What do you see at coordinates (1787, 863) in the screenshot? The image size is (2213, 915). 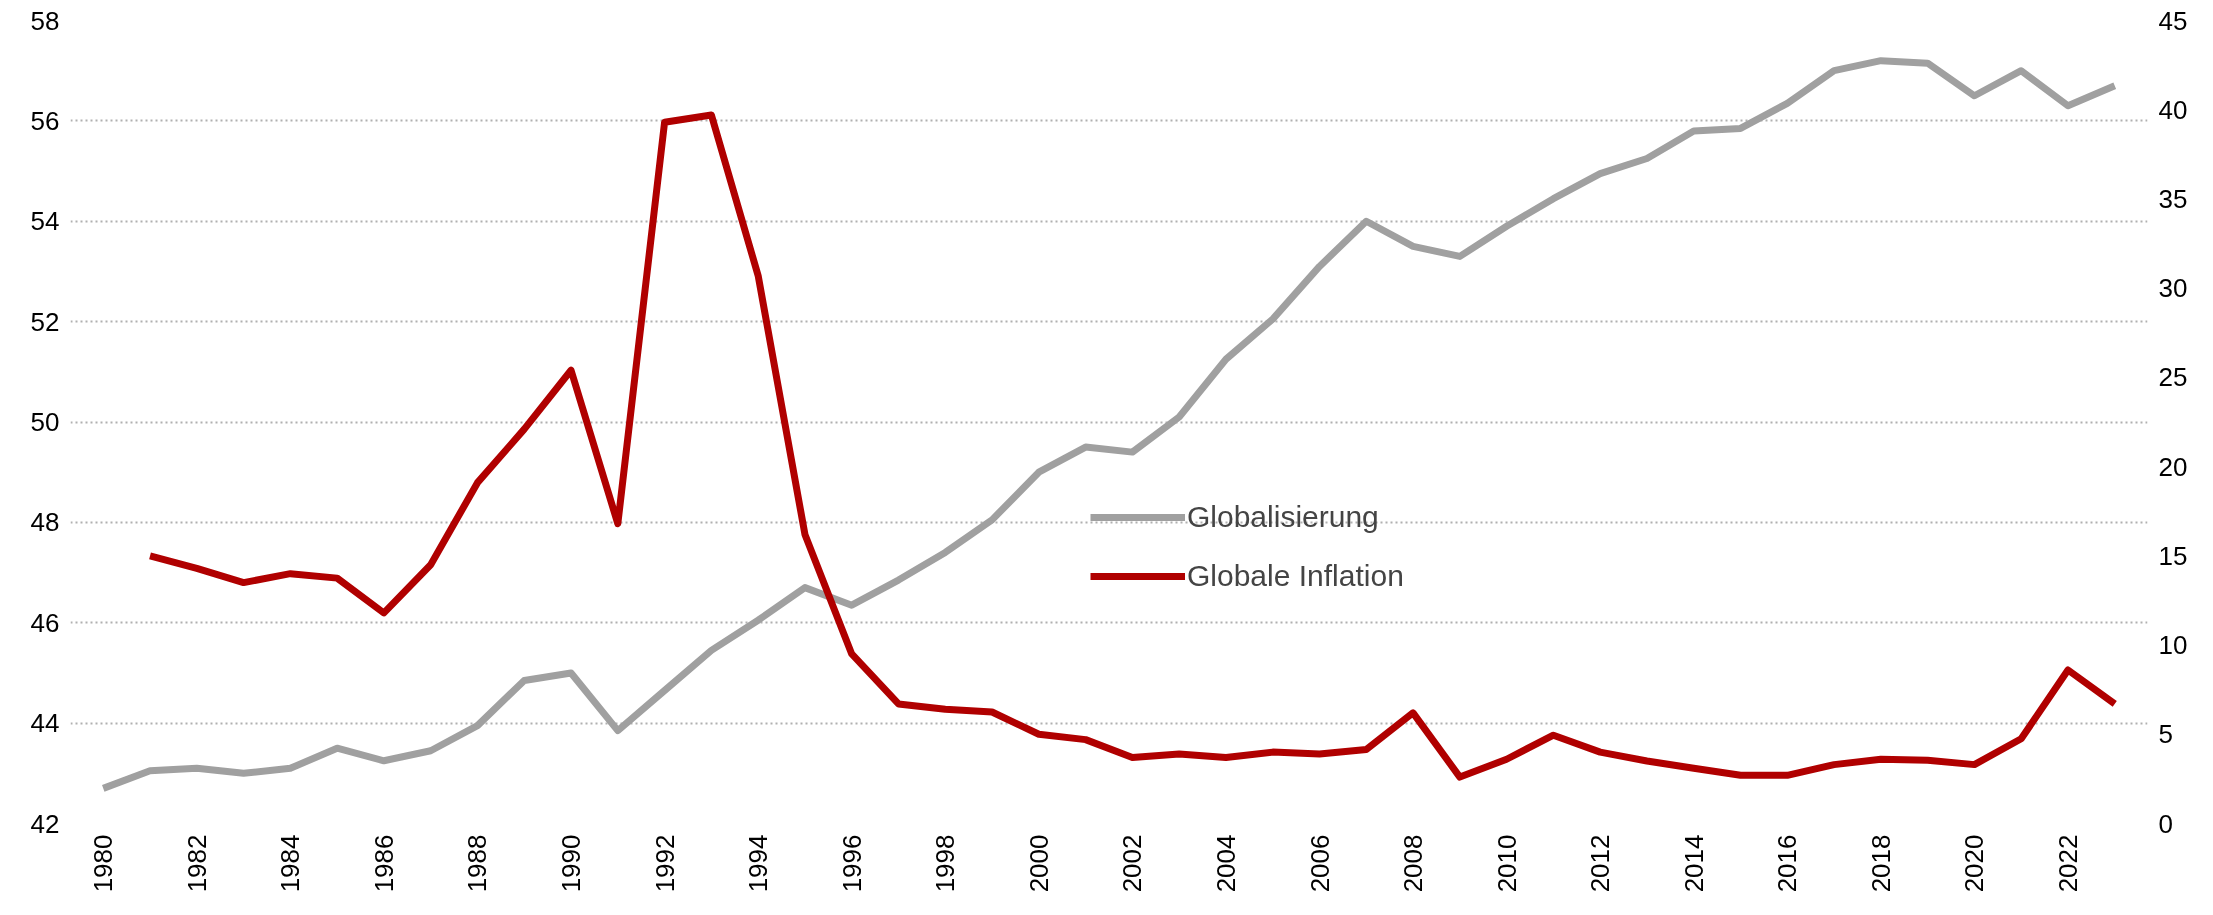 I see `x-tick-label: 2016` at bounding box center [1787, 863].